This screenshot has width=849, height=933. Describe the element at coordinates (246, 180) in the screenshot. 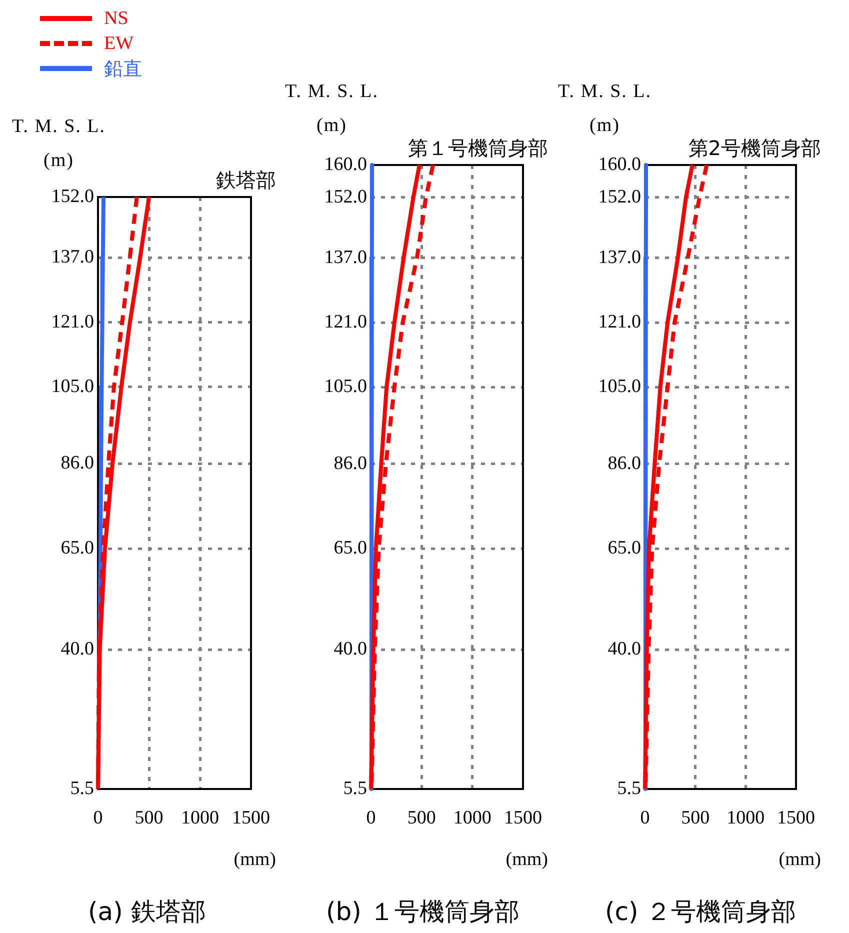

I see `chart-title: 鉄塔部` at that location.